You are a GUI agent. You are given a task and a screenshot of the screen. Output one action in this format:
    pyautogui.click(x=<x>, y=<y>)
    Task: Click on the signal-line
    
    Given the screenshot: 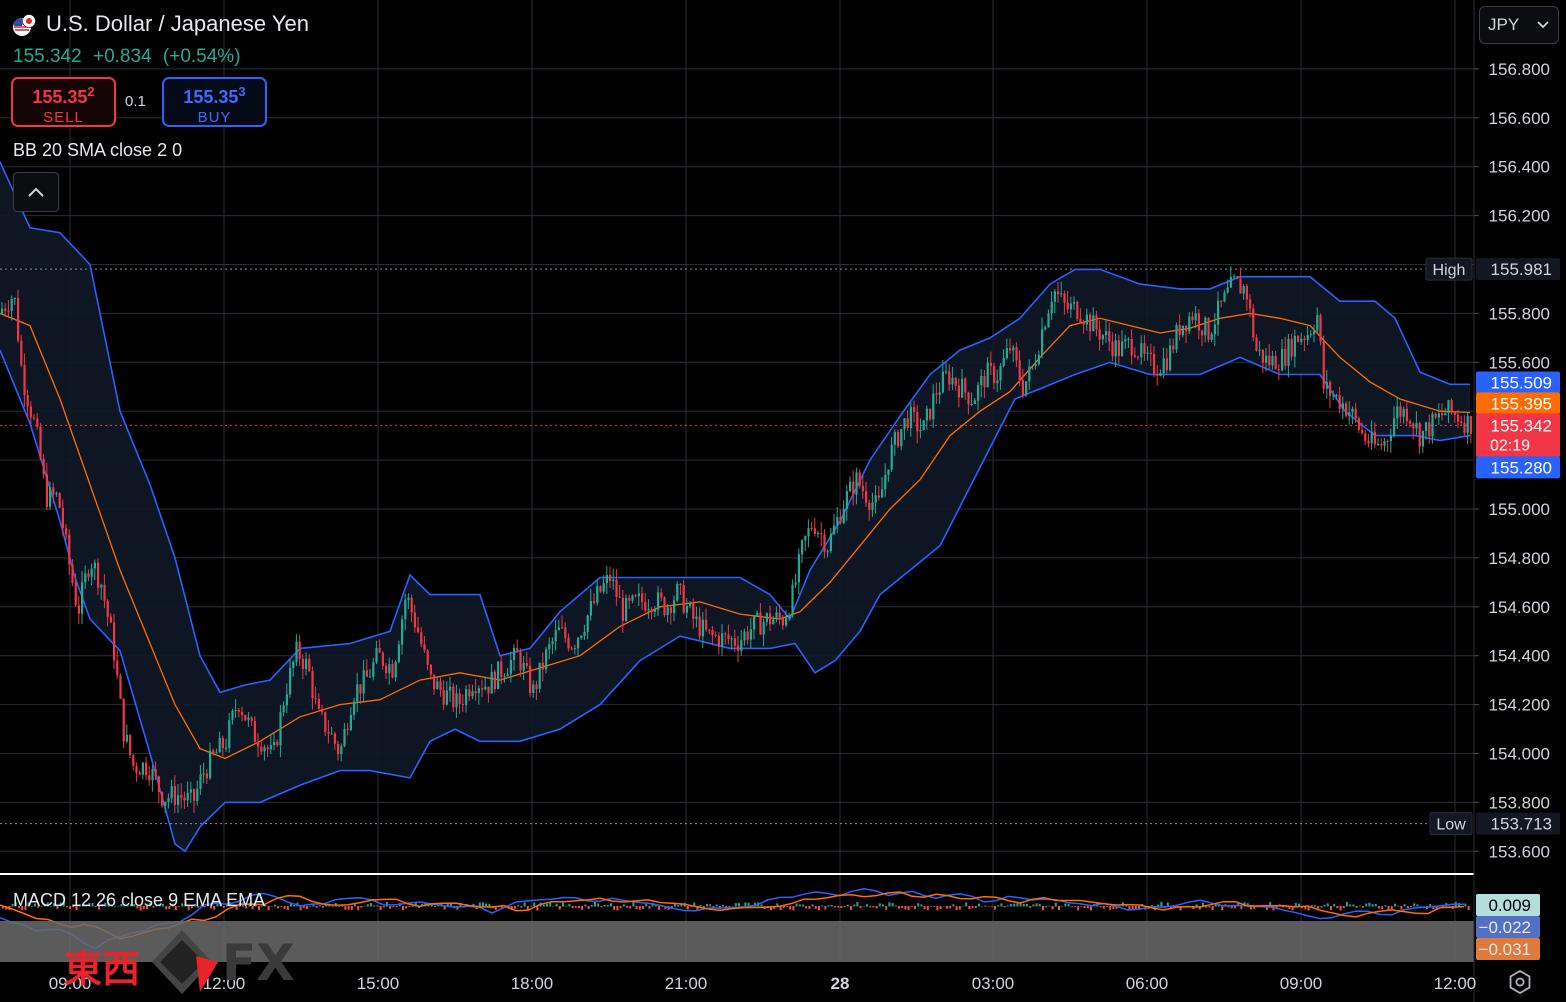 What is the action you would take?
    pyautogui.click(x=732, y=915)
    